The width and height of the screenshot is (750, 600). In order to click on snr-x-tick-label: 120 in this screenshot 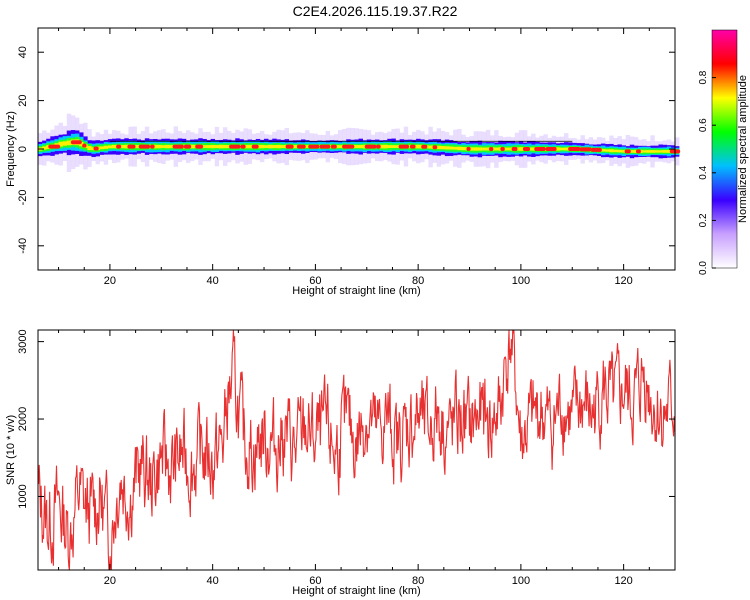, I will do `click(623, 581)`.